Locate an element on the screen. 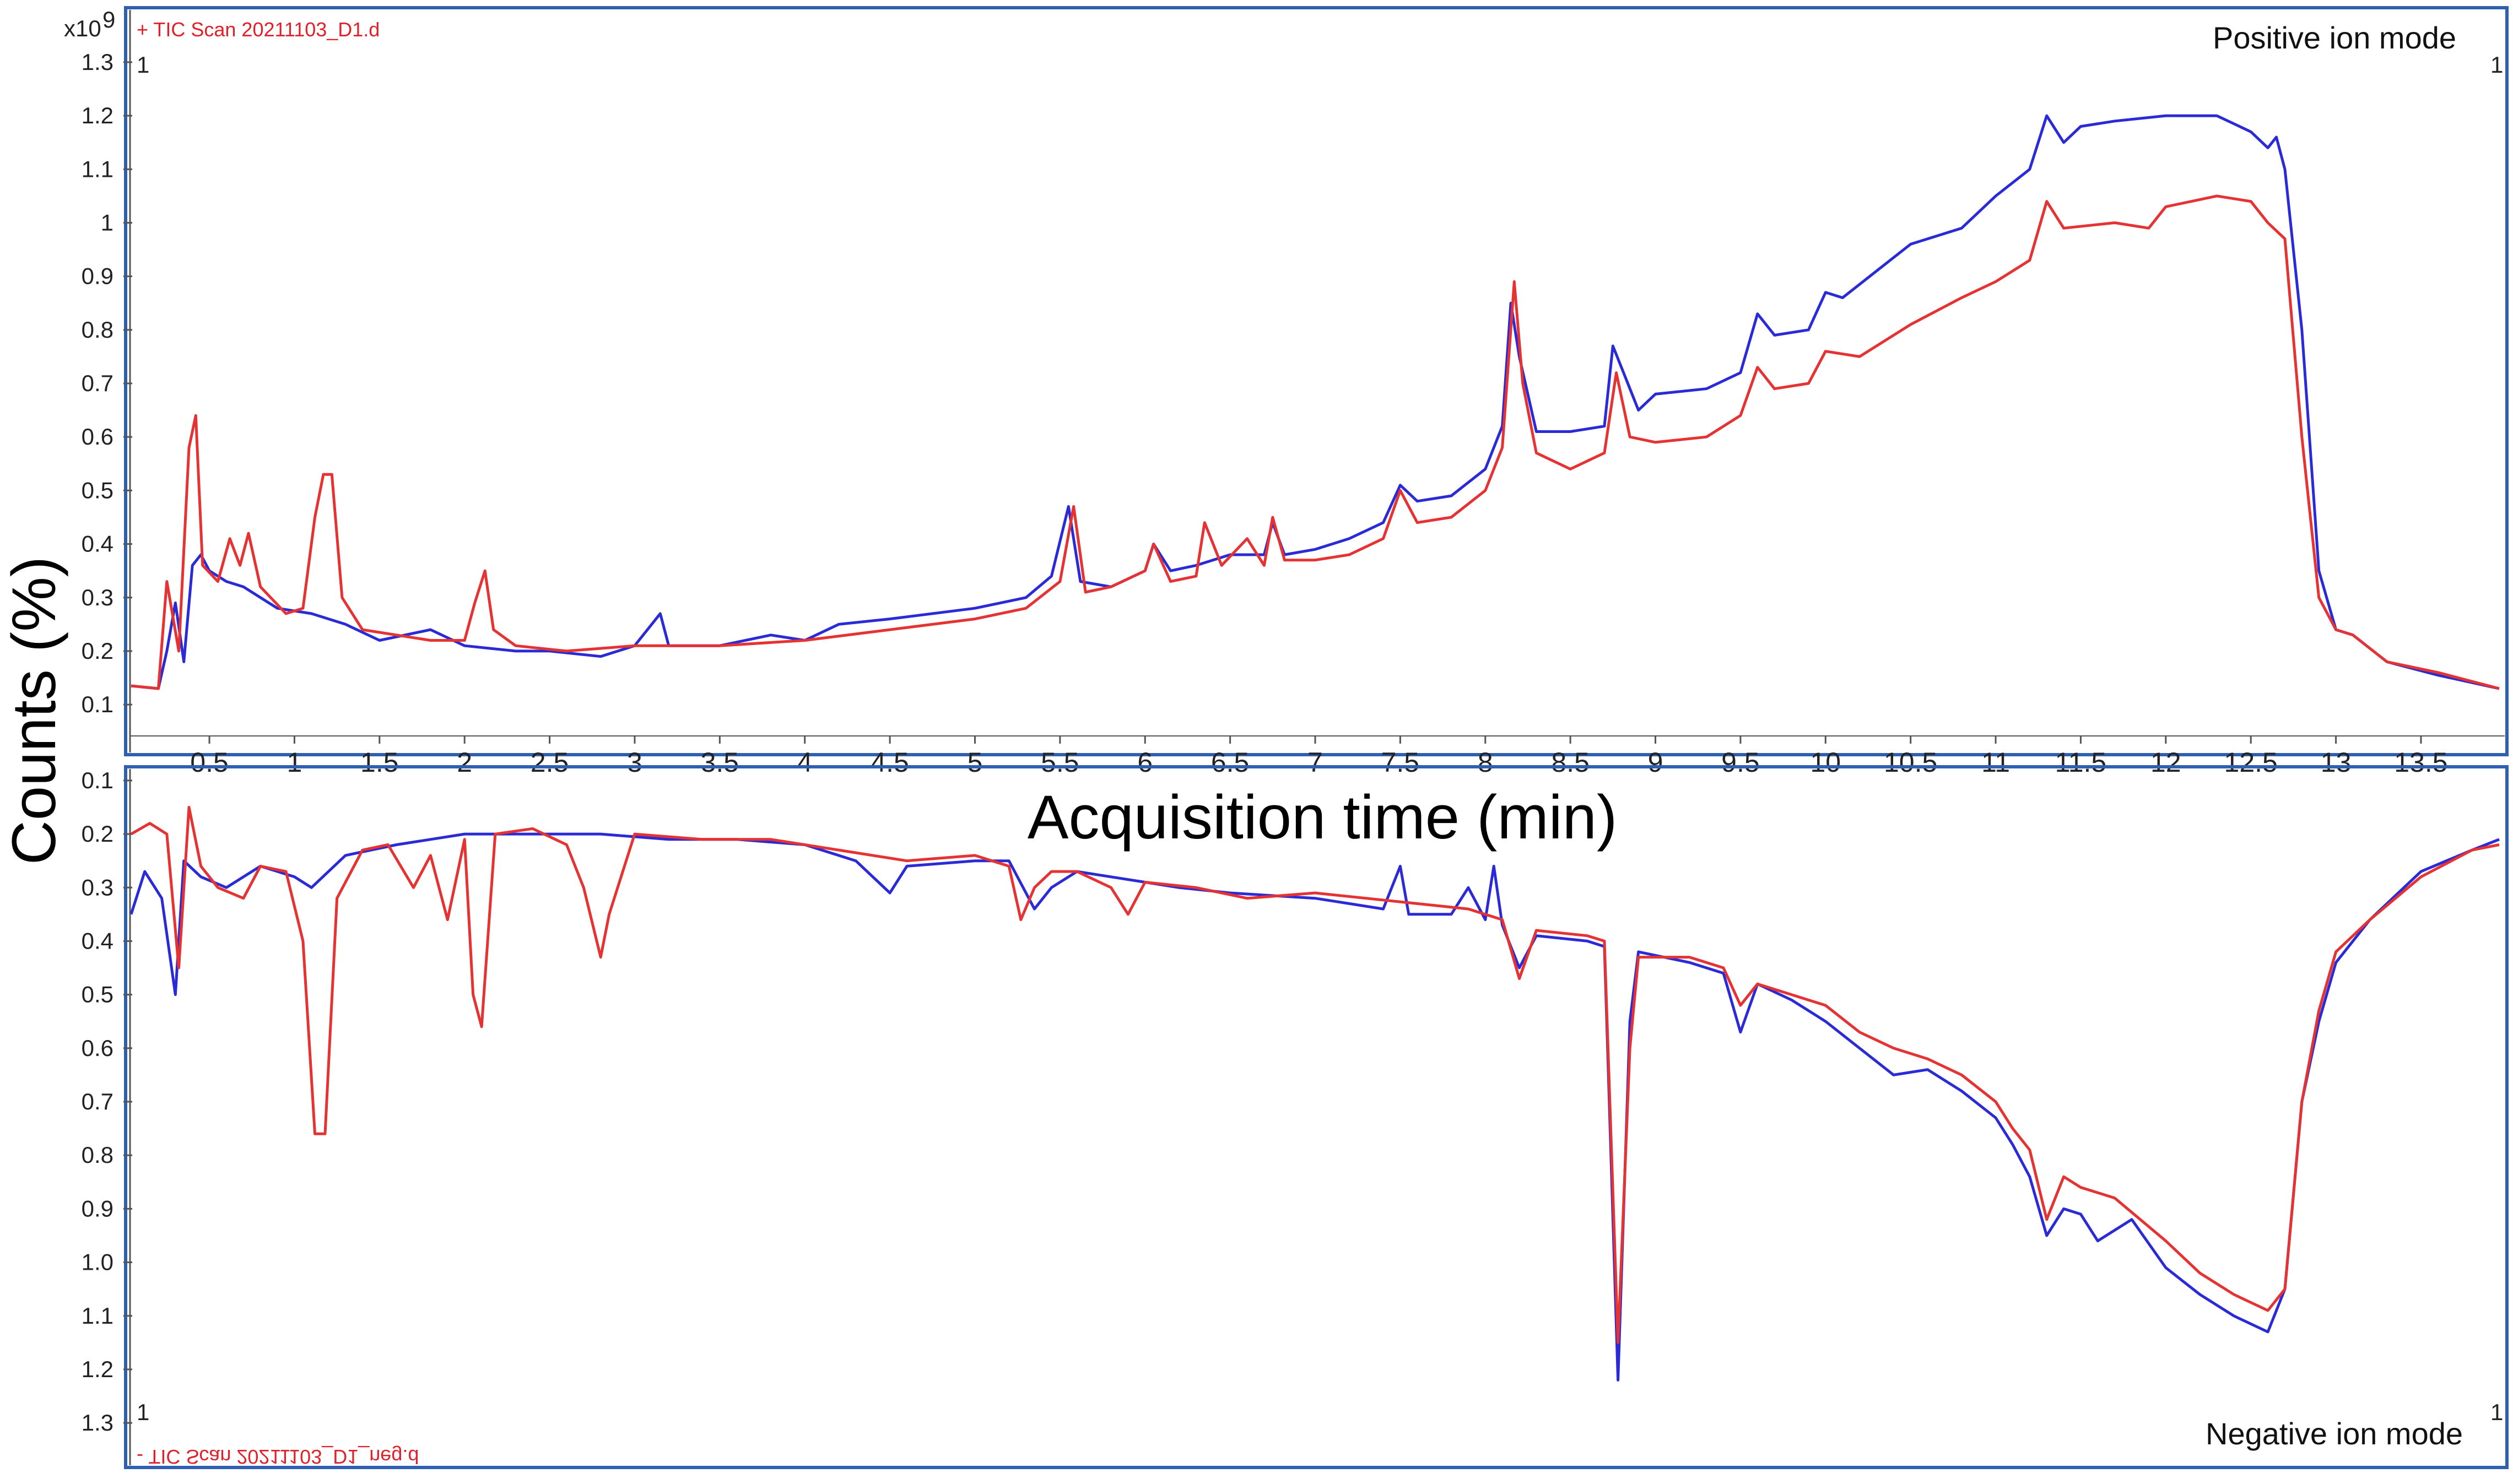 This screenshot has width=2513, height=1484. x-tick-label: 2.5 is located at coordinates (550, 762).